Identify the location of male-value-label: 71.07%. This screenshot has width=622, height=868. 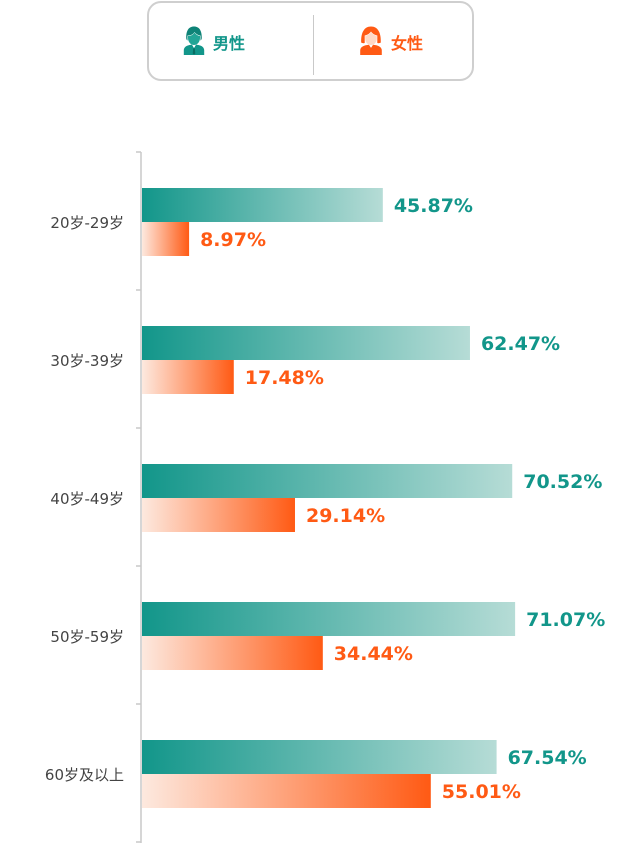
(565, 620).